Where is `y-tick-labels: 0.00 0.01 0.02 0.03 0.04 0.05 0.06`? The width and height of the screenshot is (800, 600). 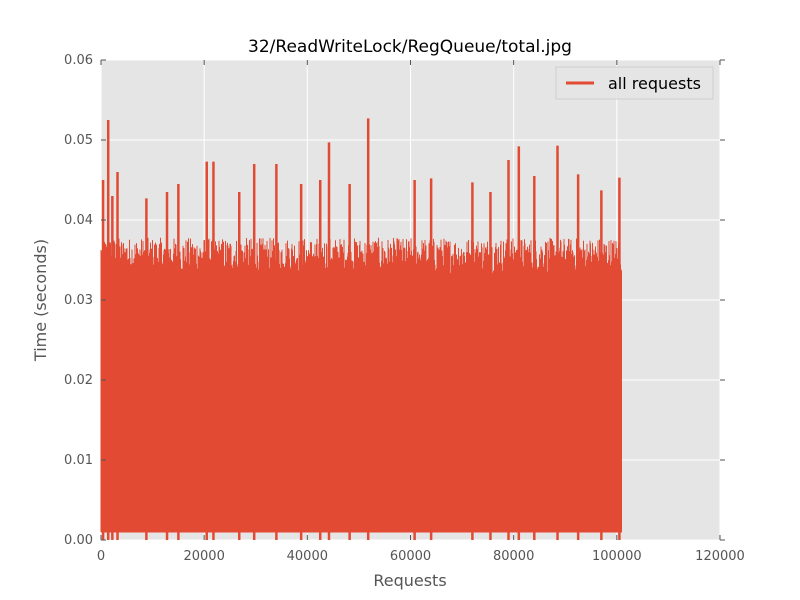 y-tick-labels: 0.00 0.01 0.02 0.03 0.04 0.05 0.06 is located at coordinates (78, 300).